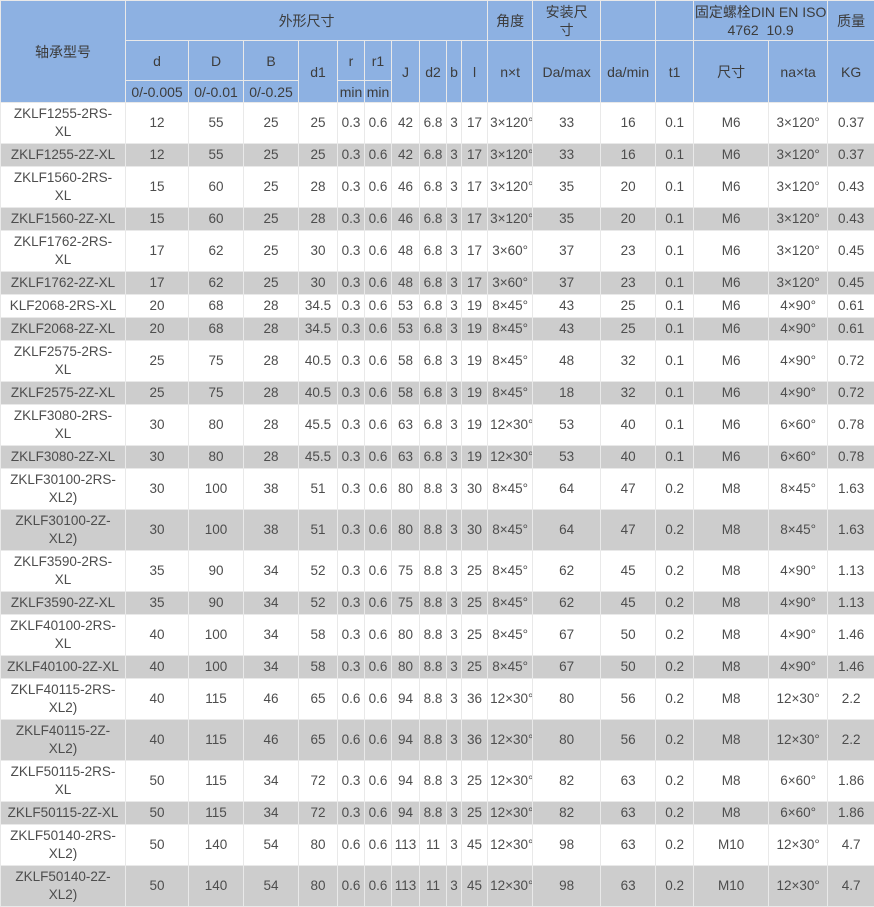 The height and width of the screenshot is (907, 874). What do you see at coordinates (157, 781) in the screenshot?
I see `cell-d: 50` at bounding box center [157, 781].